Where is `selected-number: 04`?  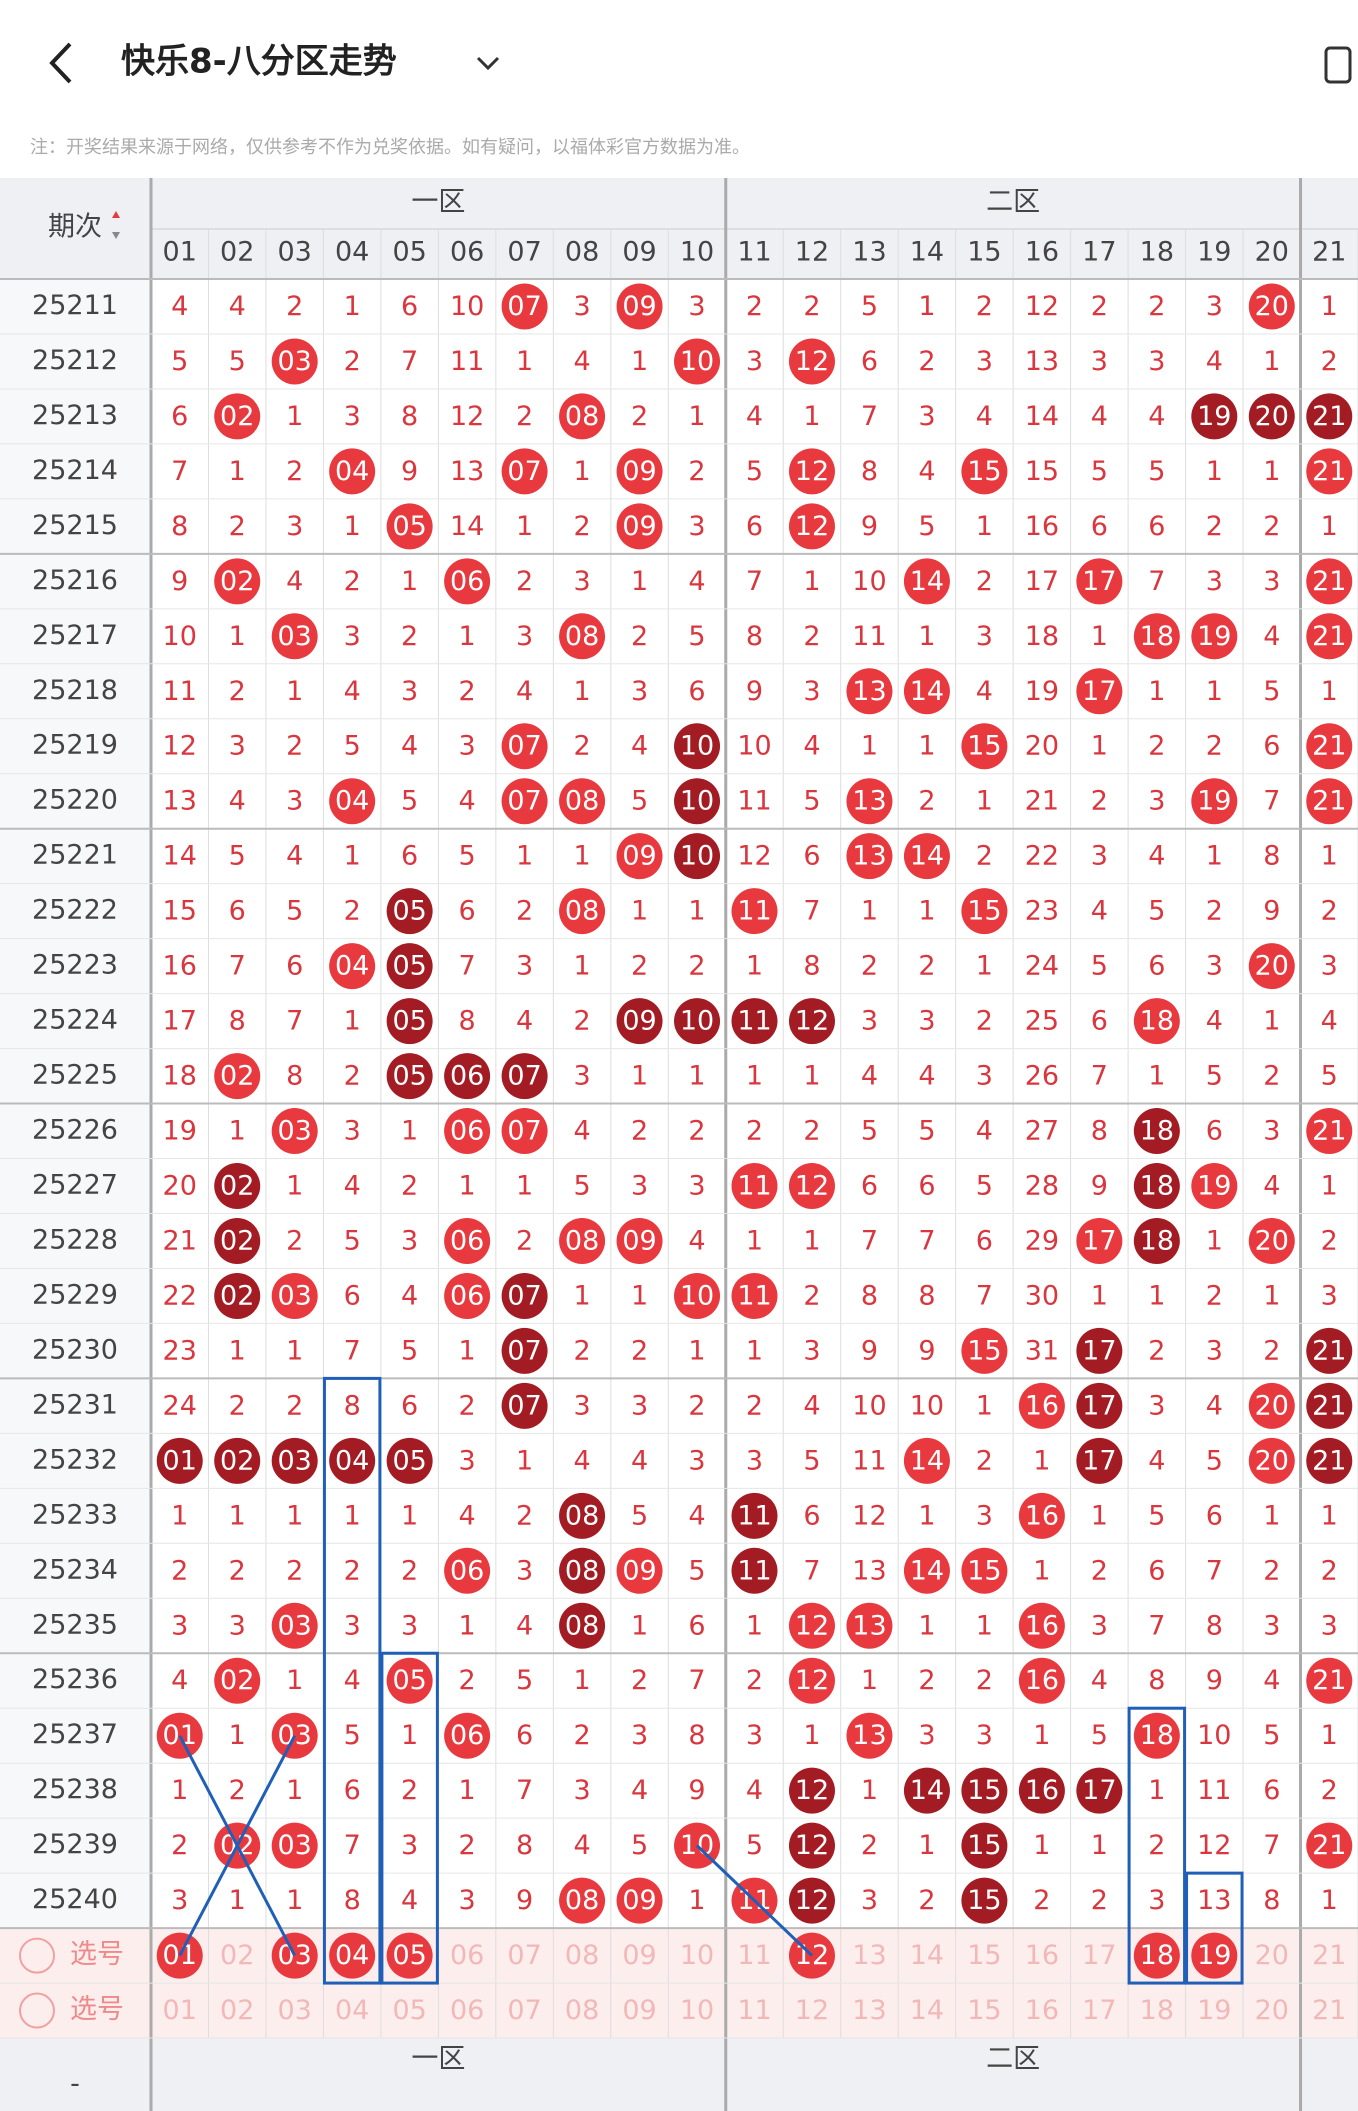 selected-number: 04 is located at coordinates (352, 1955).